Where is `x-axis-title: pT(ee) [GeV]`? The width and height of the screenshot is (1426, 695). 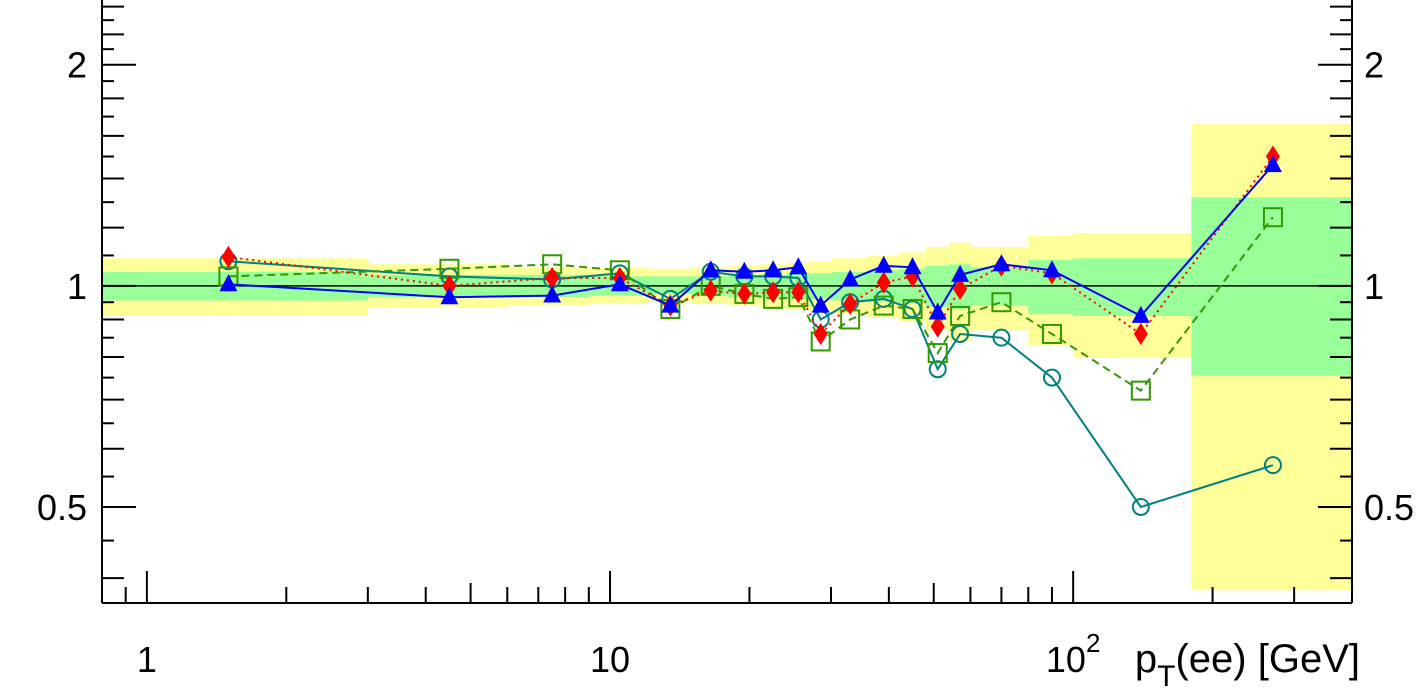
x-axis-title: pT(ee) [GeV] is located at coordinates (1247, 665).